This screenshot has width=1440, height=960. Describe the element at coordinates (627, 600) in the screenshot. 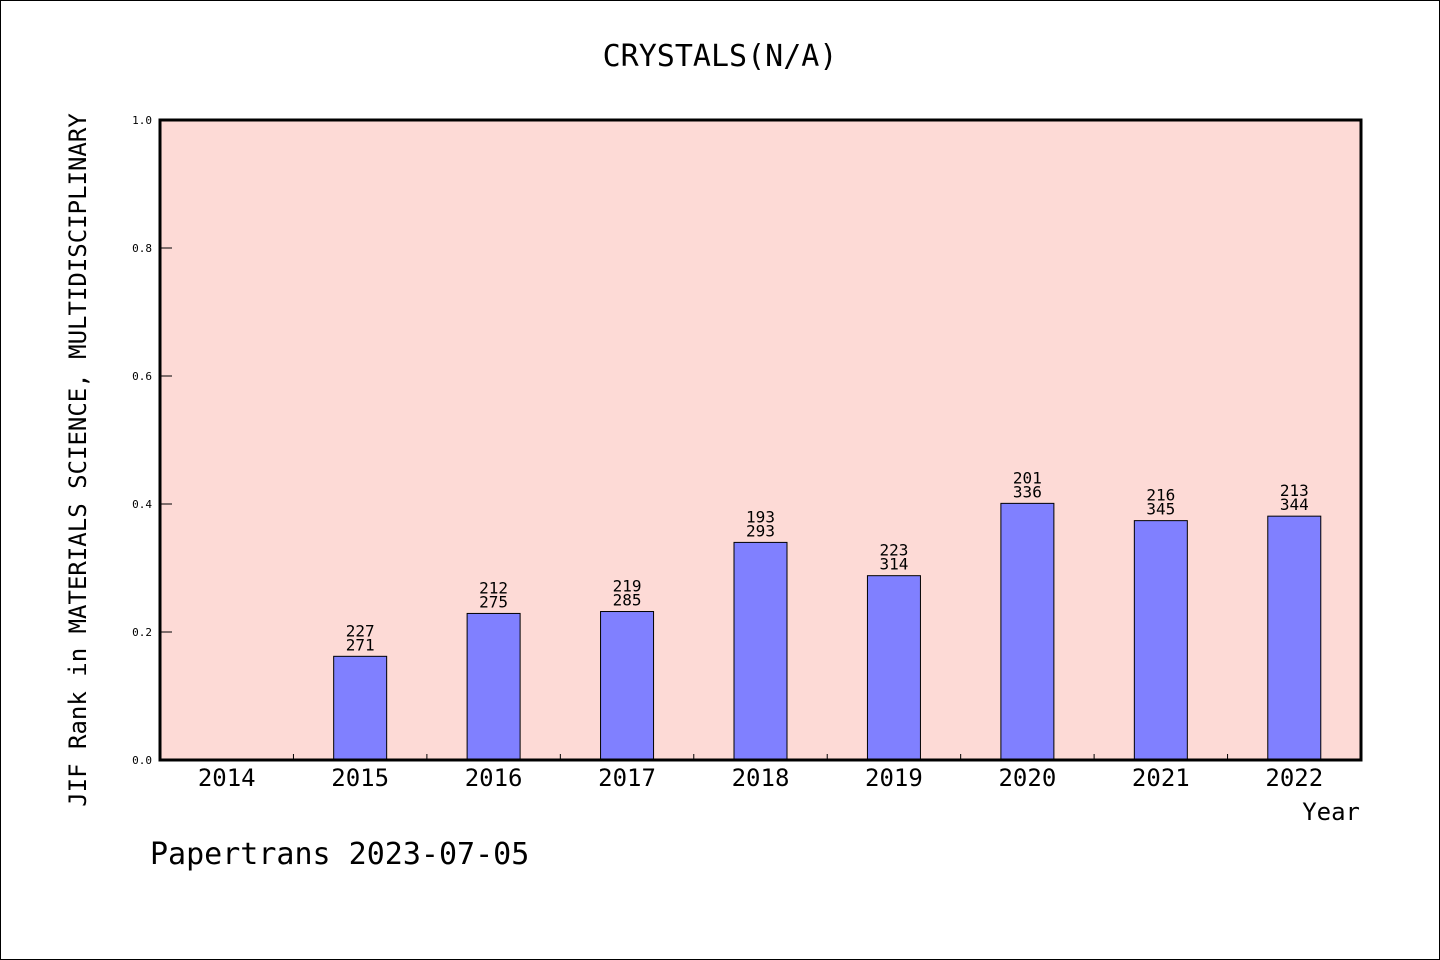

I see `total-label: 285` at that location.